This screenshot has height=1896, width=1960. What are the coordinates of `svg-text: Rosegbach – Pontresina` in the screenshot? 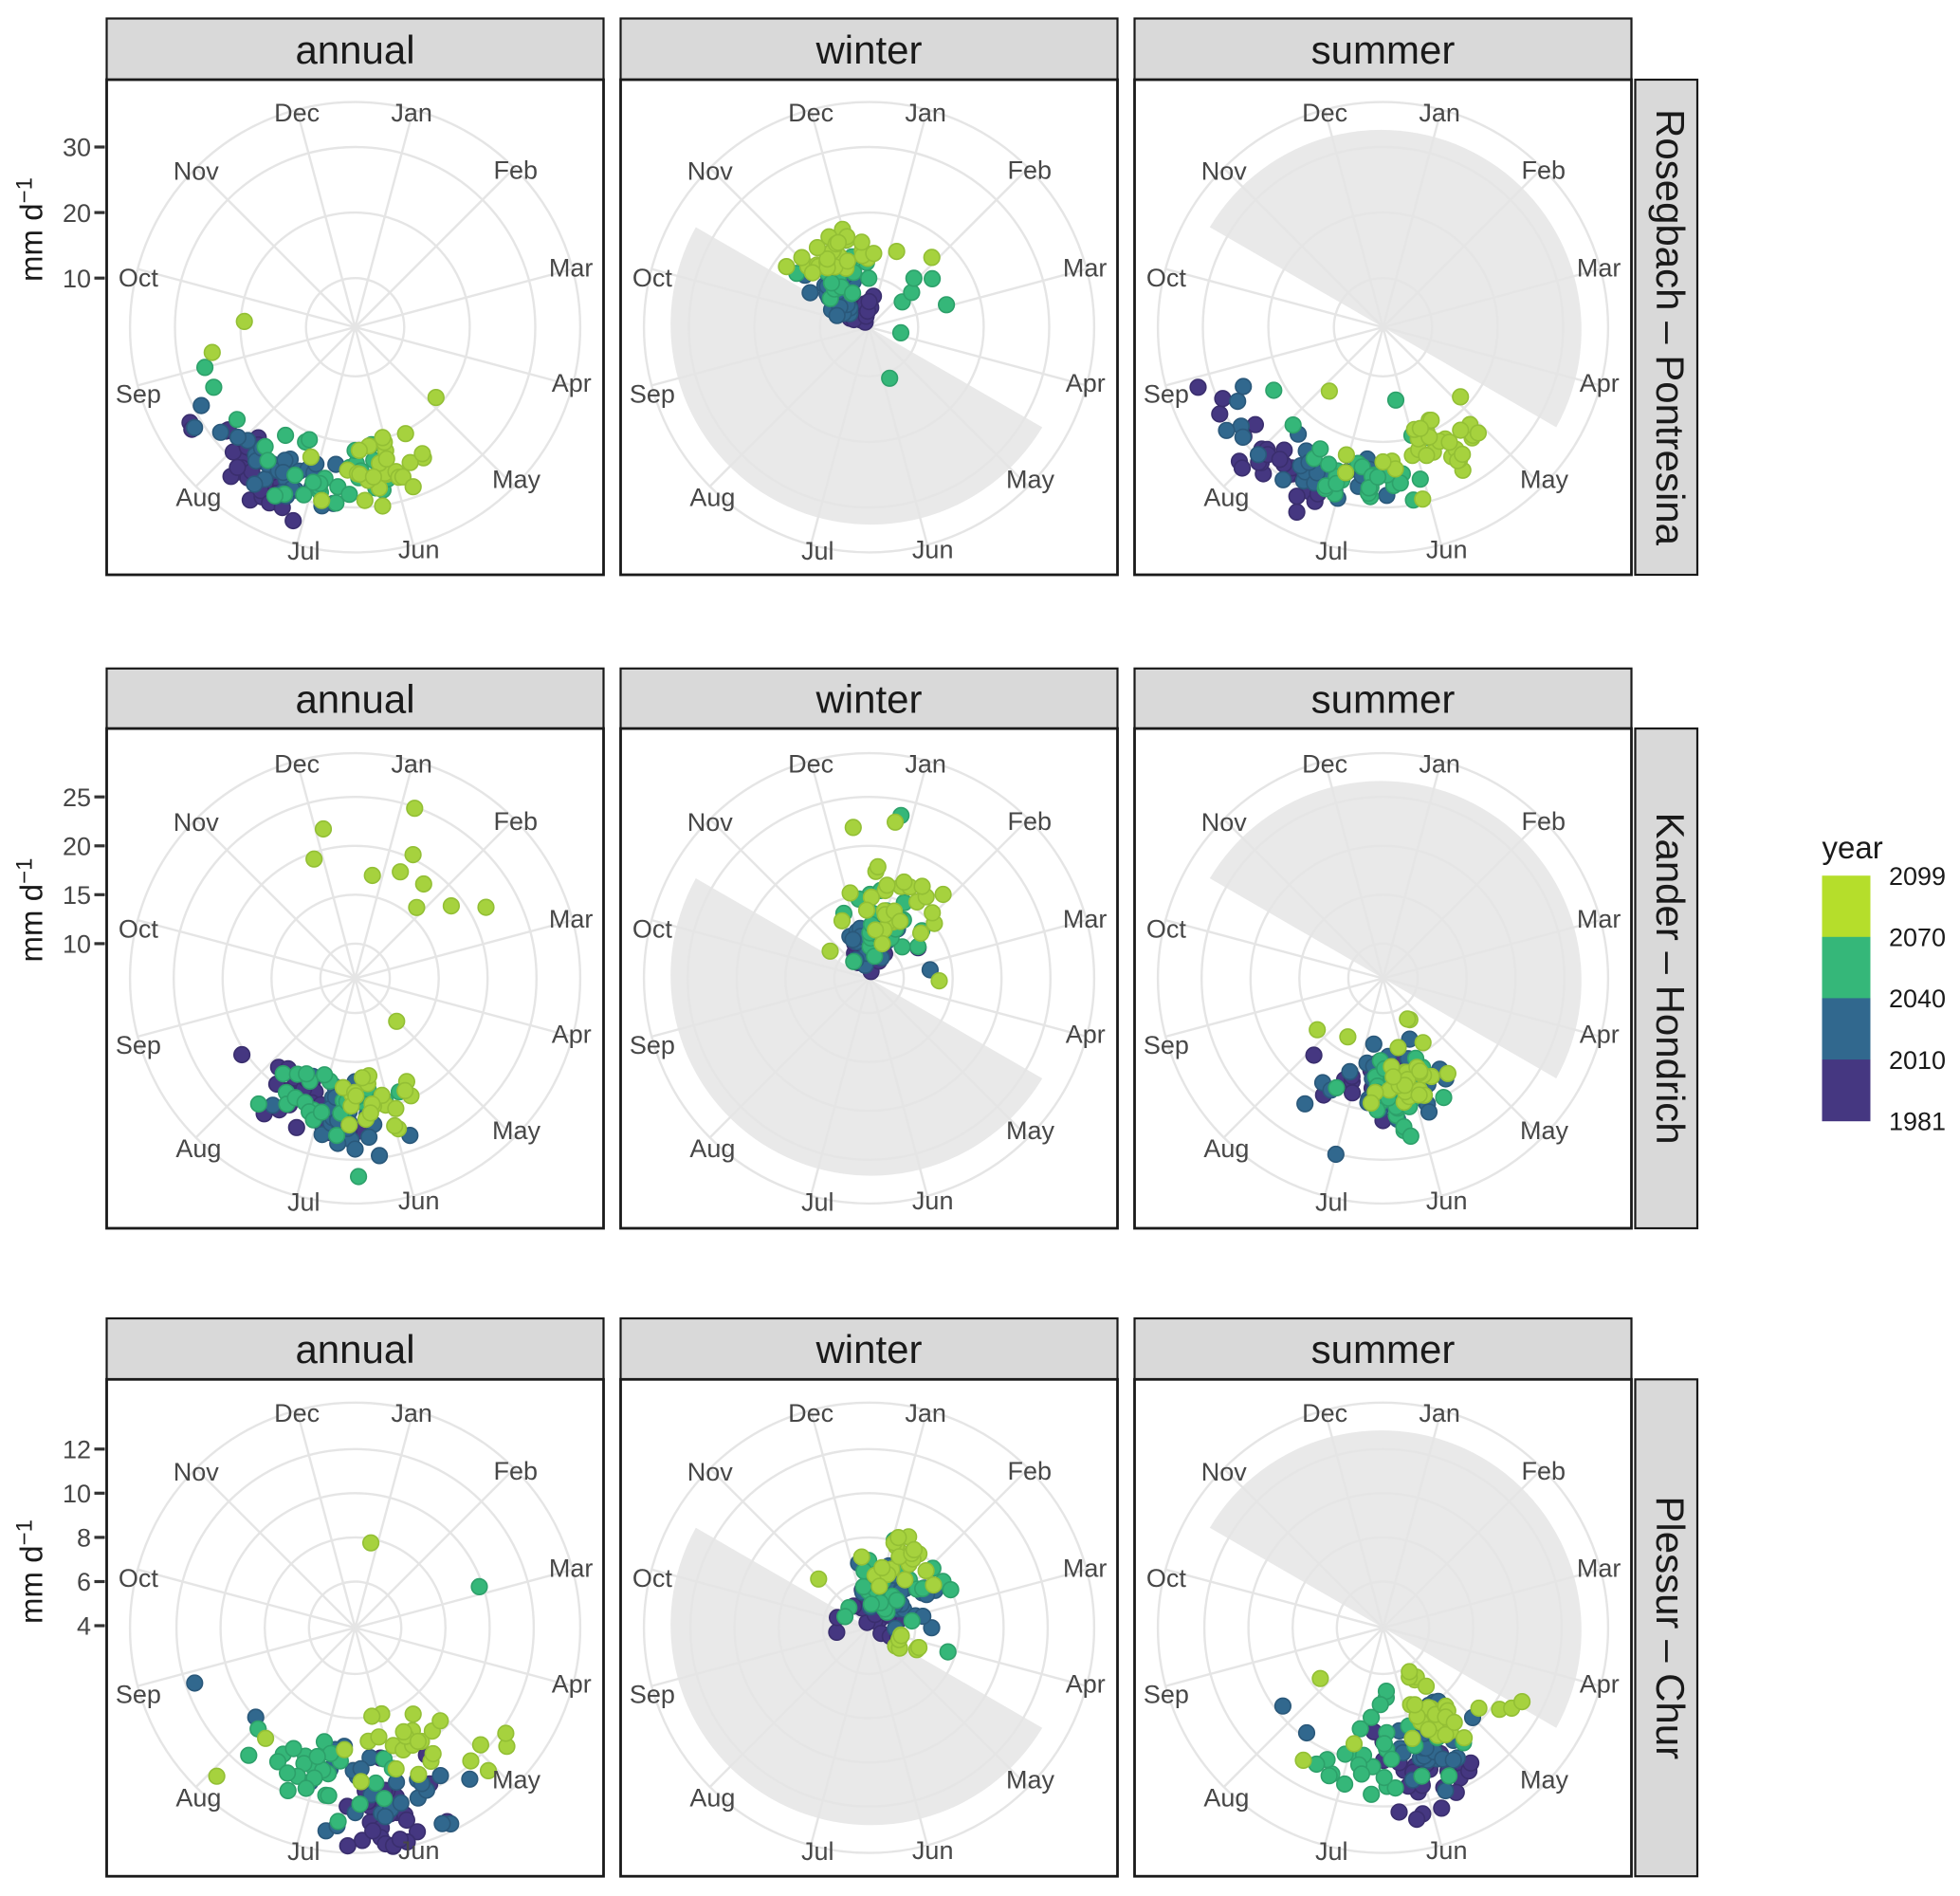 It's located at (1670, 327).